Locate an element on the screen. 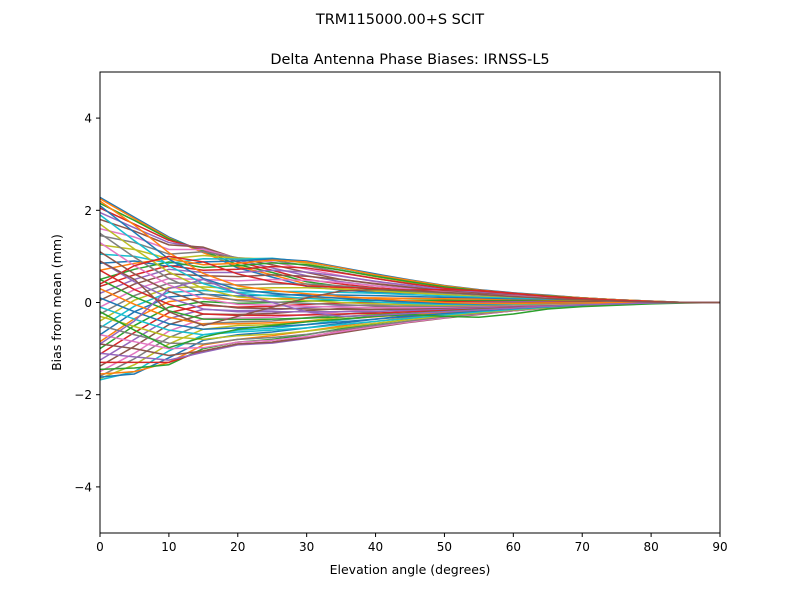 This screenshot has height=600, width=800. y-tick-label: 2 is located at coordinates (88, 211).